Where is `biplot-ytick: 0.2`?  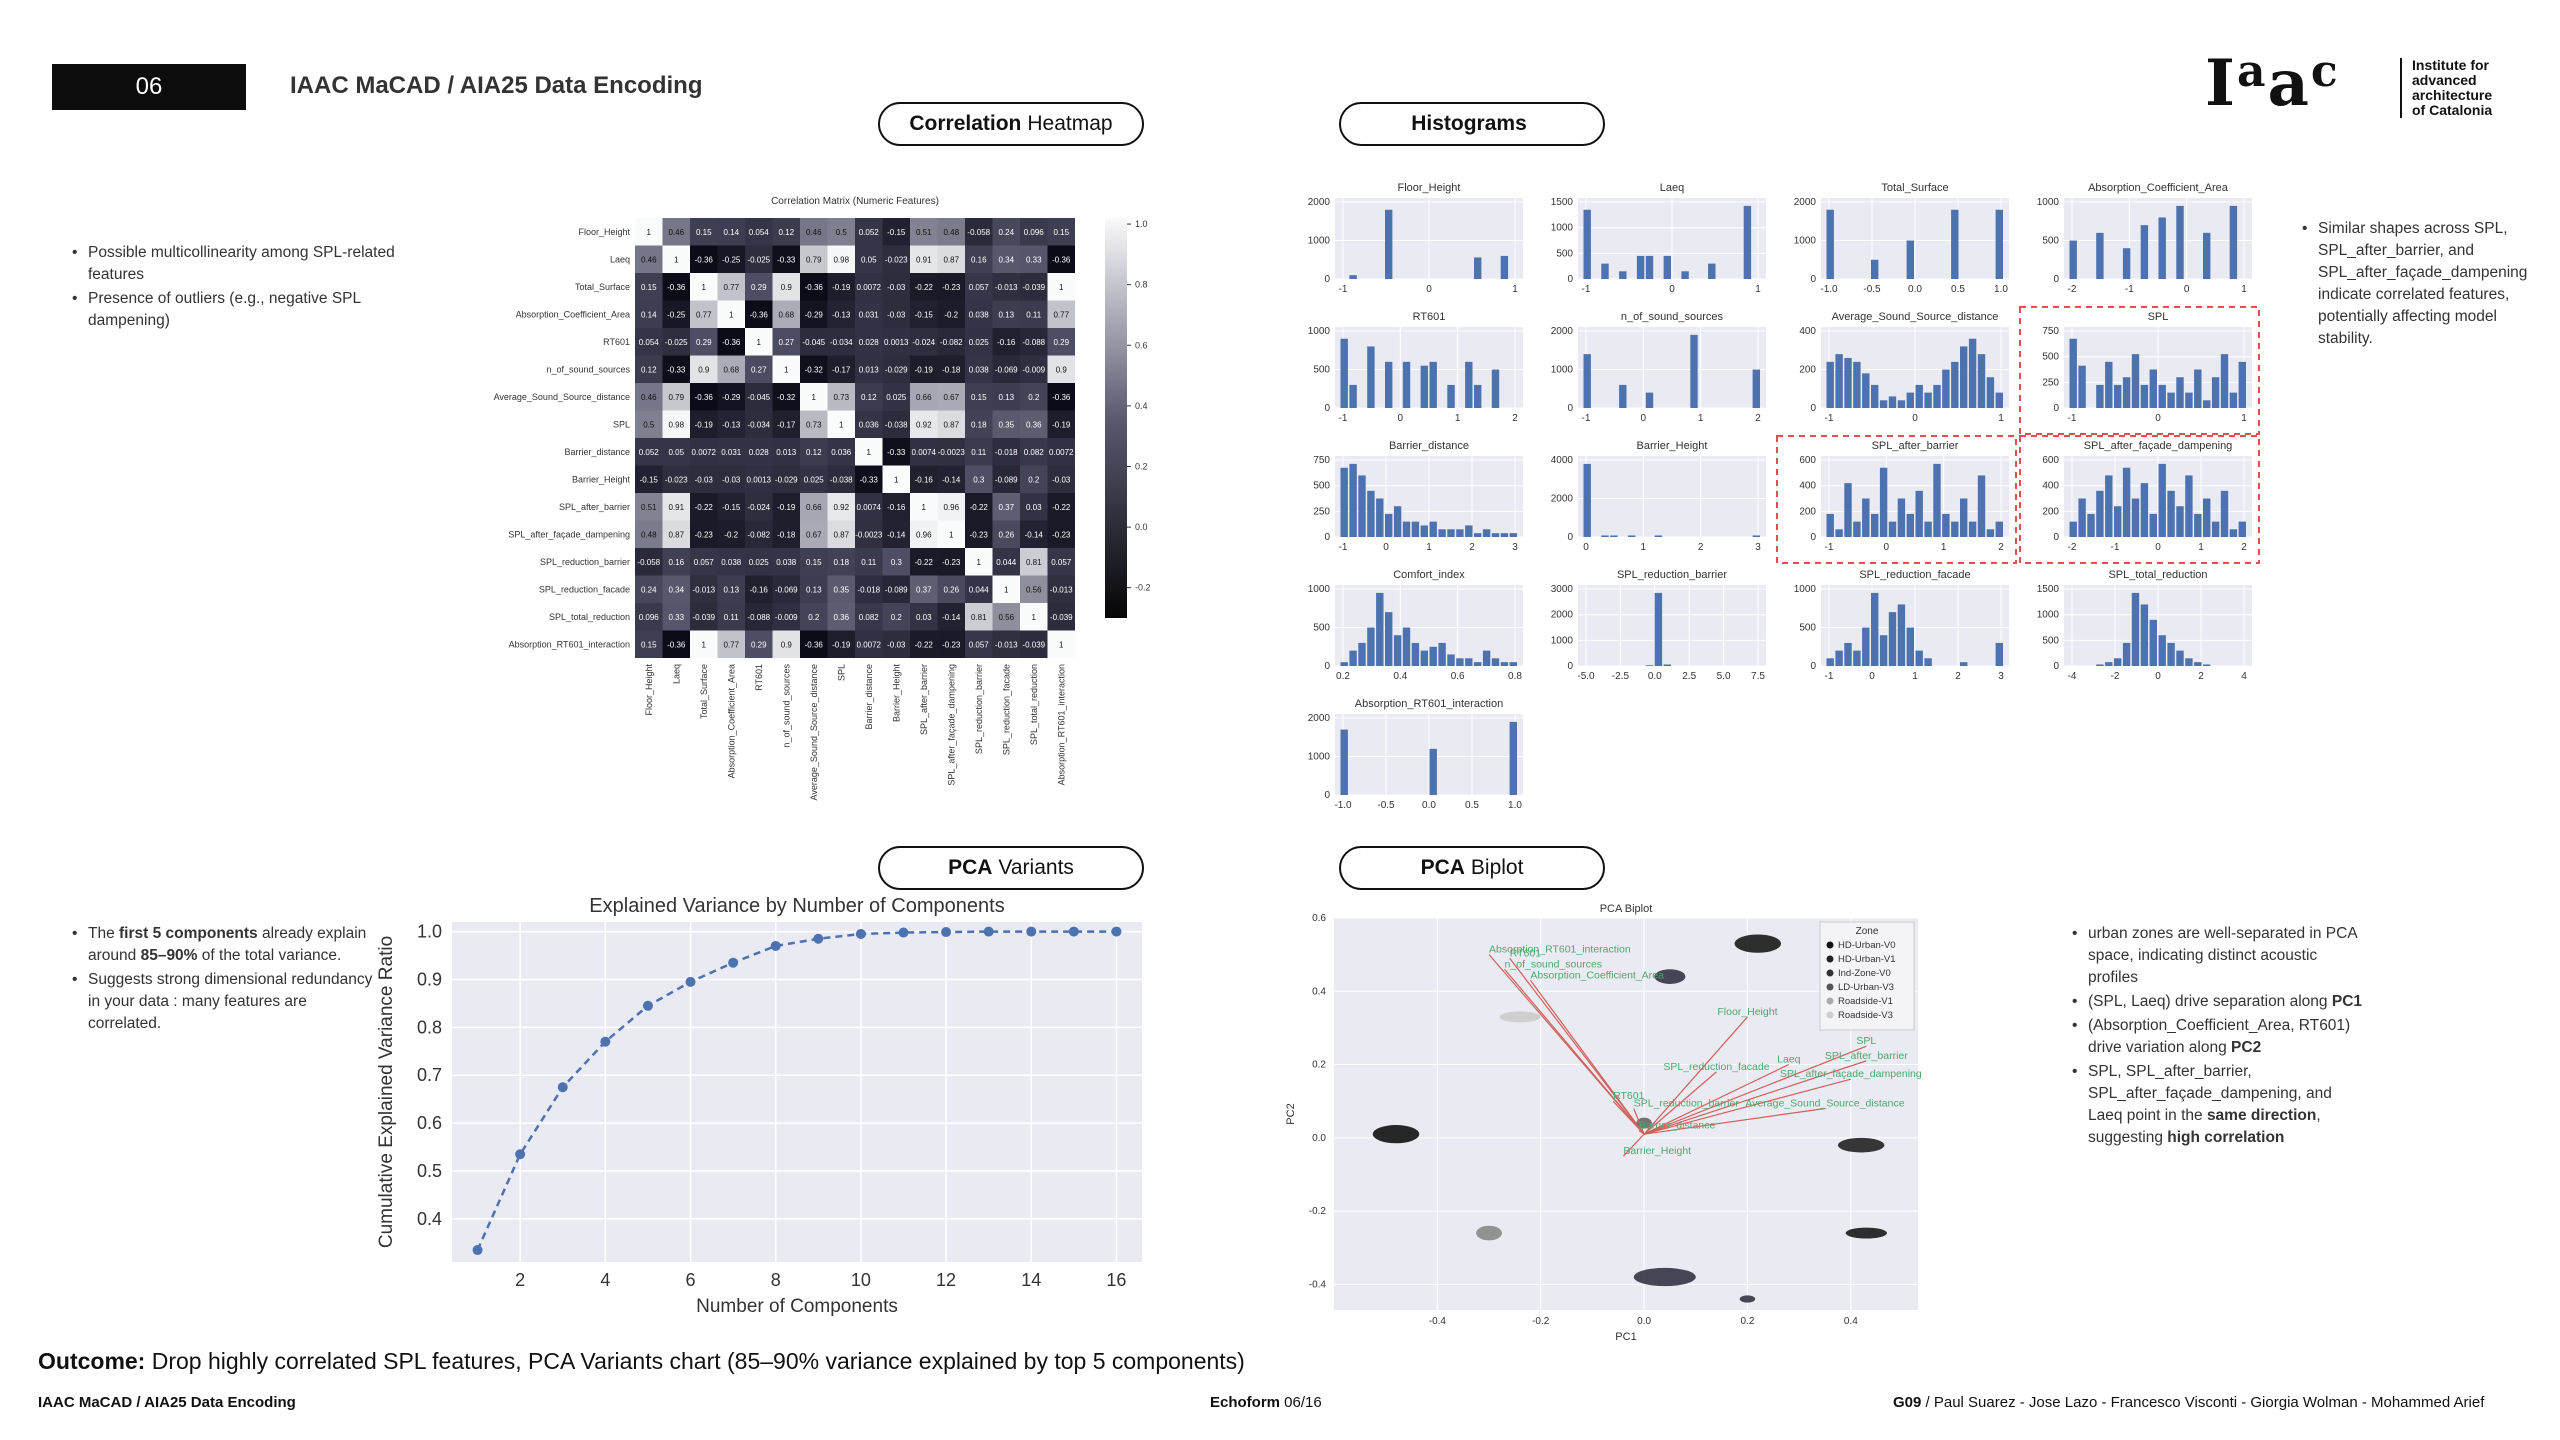
biplot-ytick: 0.2 is located at coordinates (1319, 1065).